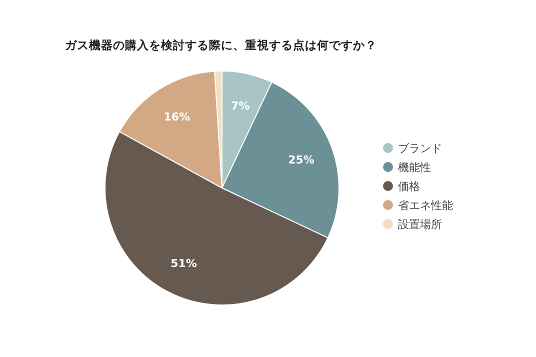 This screenshot has width=536, height=357. I want to click on legend-label: 機能性, so click(414, 167).